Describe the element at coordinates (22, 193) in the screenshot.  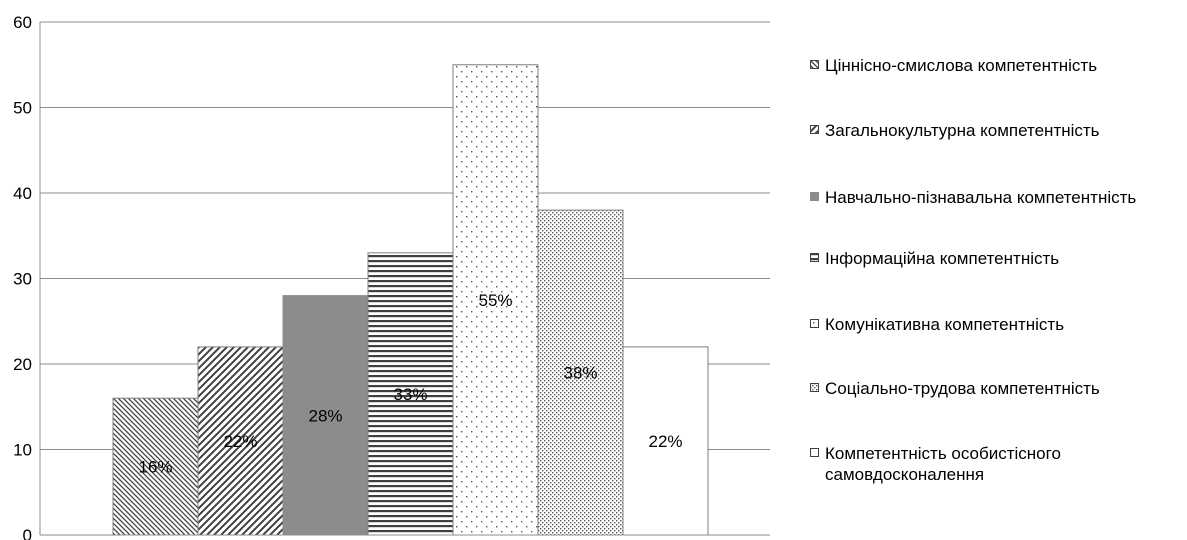
I see `y-tick-label: 40` at that location.